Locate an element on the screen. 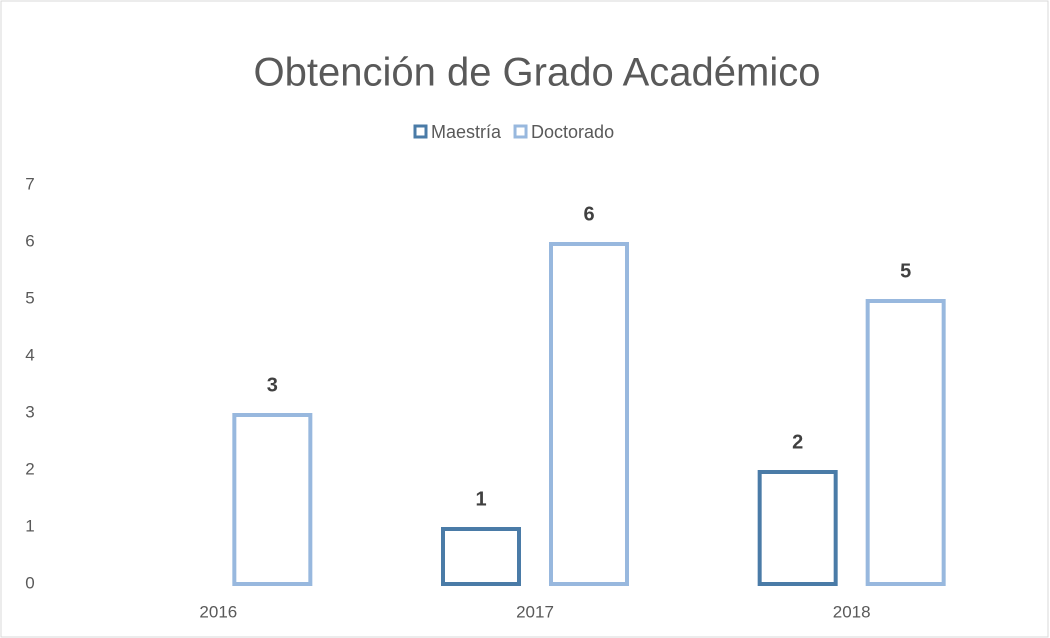 The width and height of the screenshot is (1050, 638). data-label: 2 is located at coordinates (797, 442).